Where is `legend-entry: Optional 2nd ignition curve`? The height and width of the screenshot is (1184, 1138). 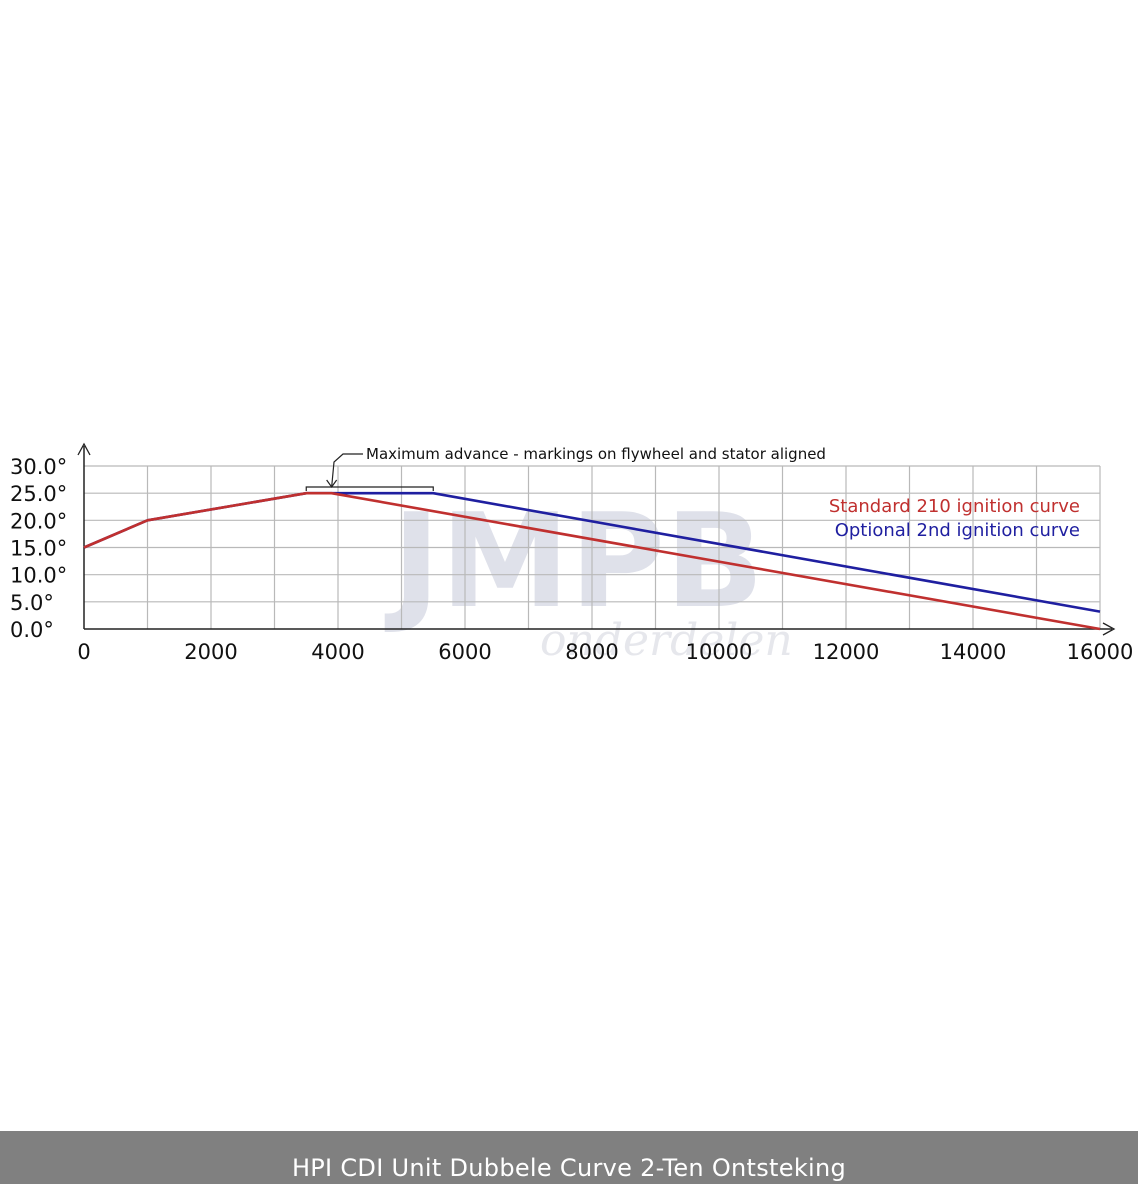
legend-entry: Optional 2nd ignition curve is located at coordinates (957, 530).